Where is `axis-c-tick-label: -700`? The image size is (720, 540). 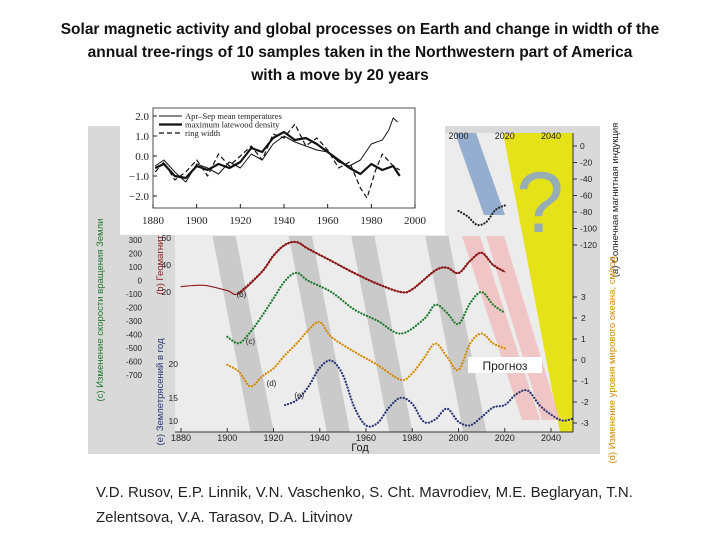 axis-c-tick-label: -700 is located at coordinates (134, 375).